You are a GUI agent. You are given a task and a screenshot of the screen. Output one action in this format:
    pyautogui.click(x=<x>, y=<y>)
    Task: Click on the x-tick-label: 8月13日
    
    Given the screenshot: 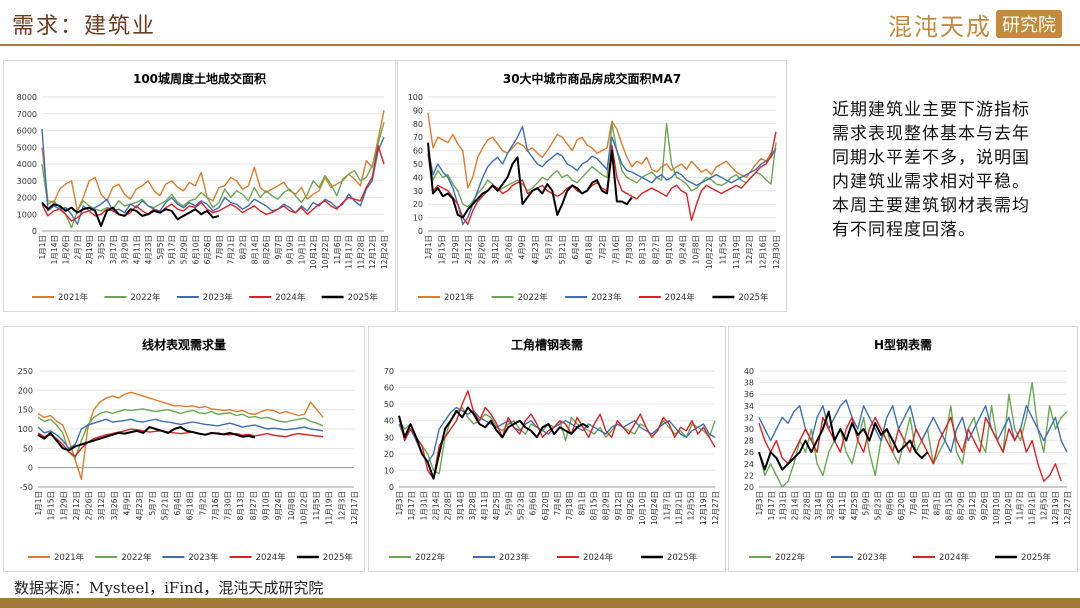 What is the action you would take?
    pyautogui.click(x=240, y=505)
    